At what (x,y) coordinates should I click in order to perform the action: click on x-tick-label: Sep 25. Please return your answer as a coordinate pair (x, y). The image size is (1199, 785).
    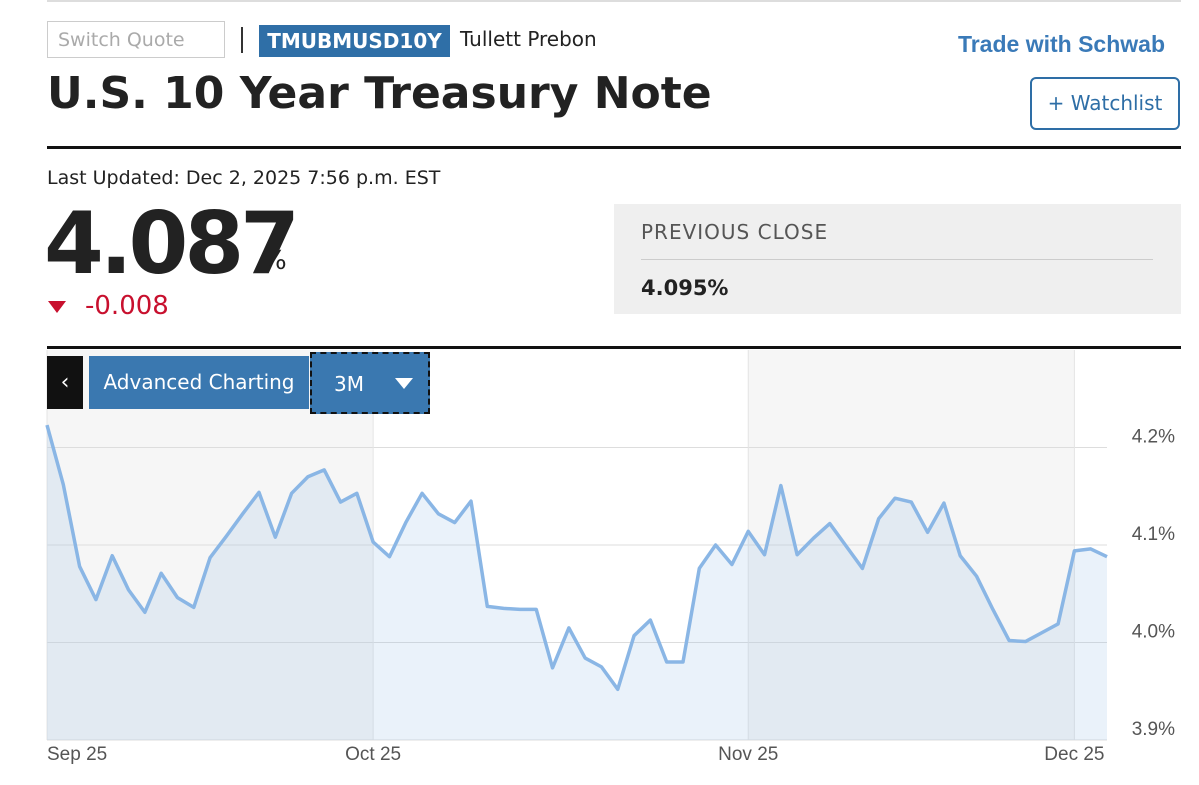
    Looking at the image, I should click on (77, 754).